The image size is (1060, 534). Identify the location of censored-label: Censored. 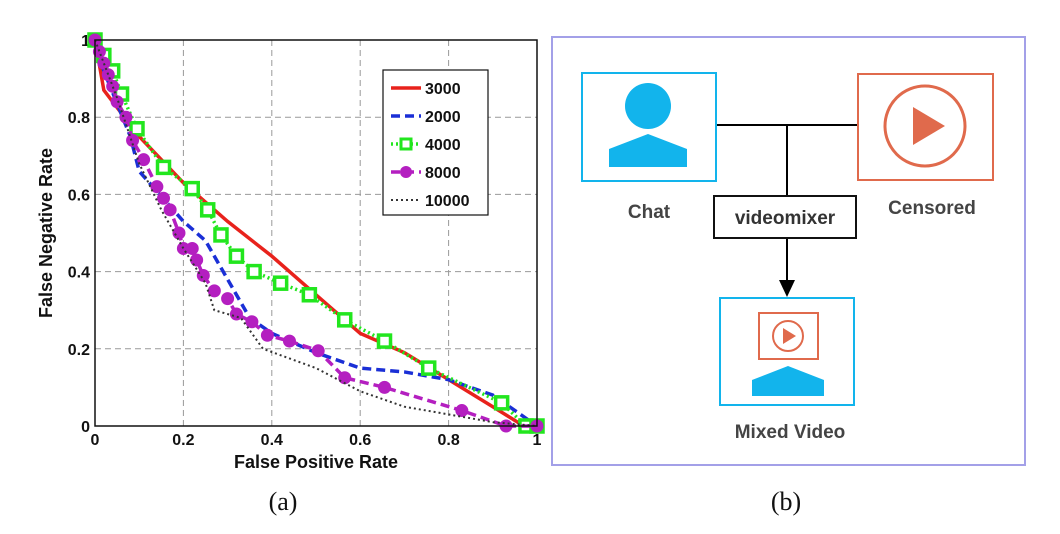
(932, 208).